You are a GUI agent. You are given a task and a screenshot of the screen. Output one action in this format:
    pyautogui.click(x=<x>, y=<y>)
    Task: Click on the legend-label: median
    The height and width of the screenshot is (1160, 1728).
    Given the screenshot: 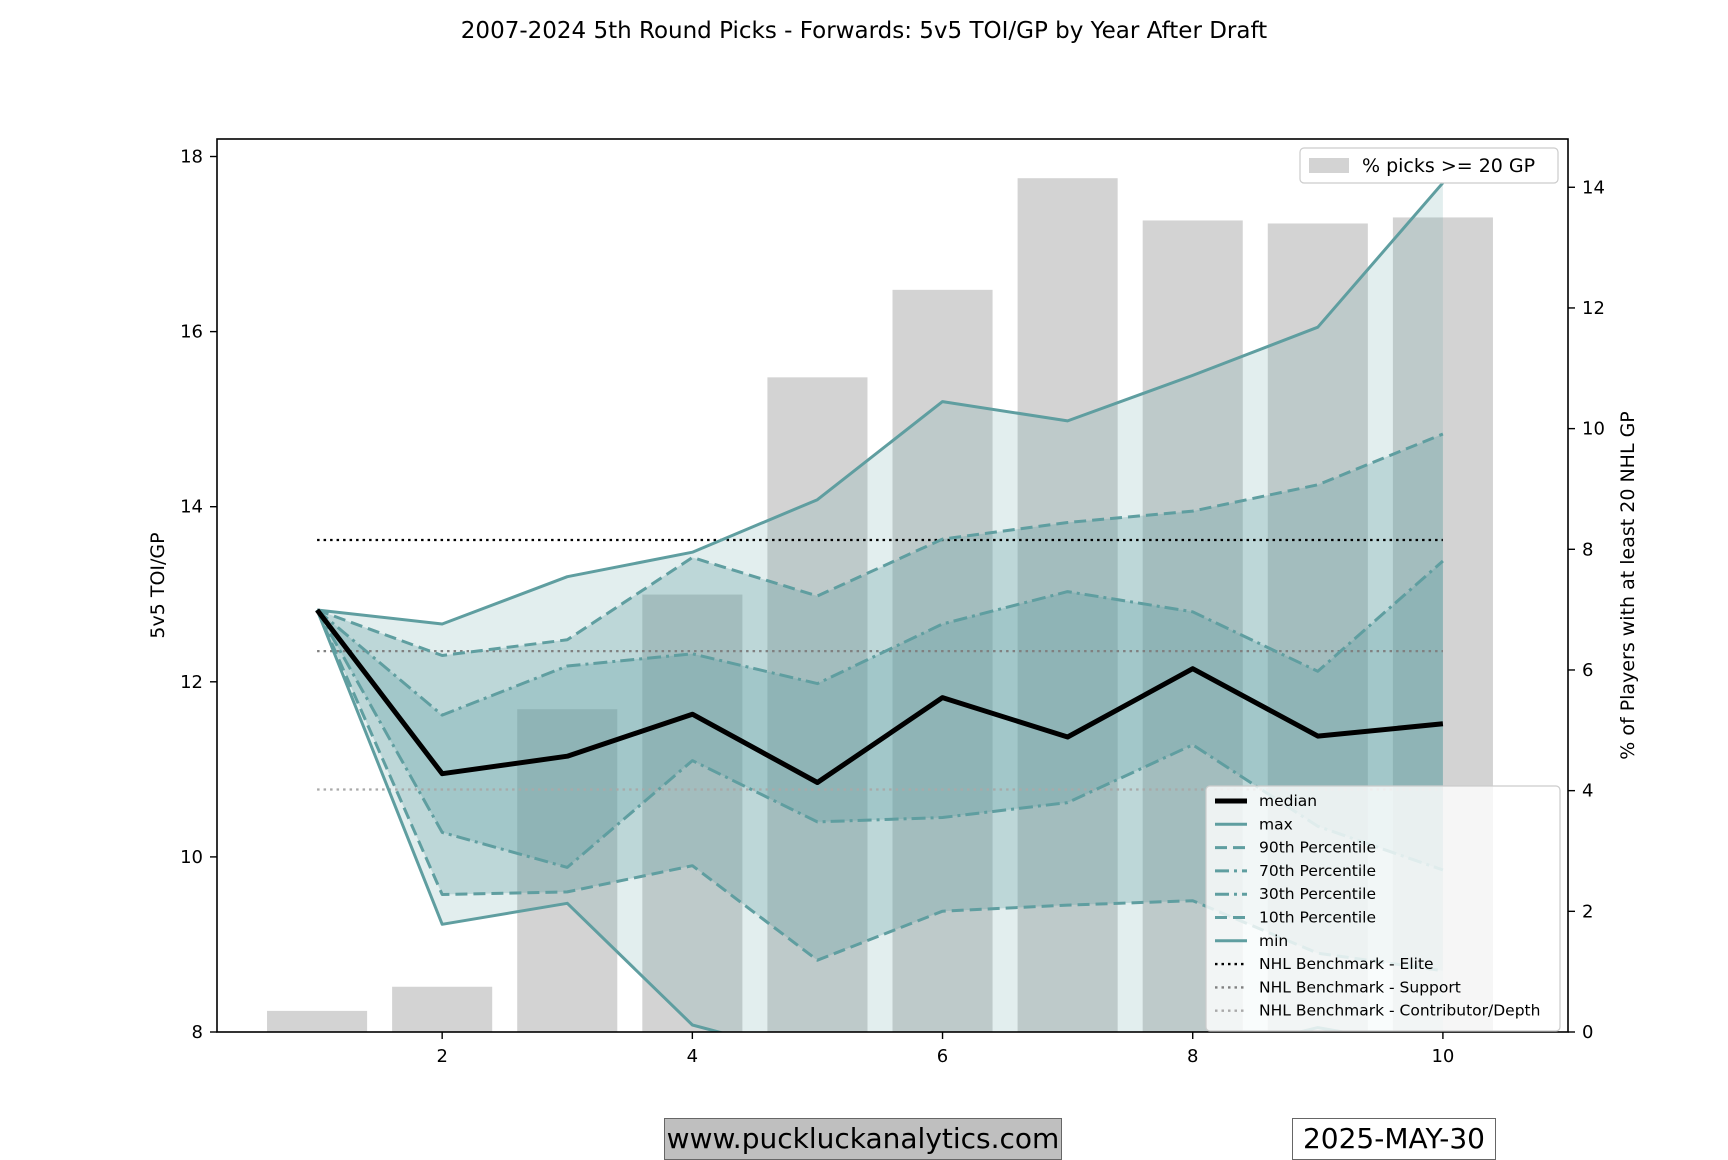 What is the action you would take?
    pyautogui.click(x=1288, y=801)
    